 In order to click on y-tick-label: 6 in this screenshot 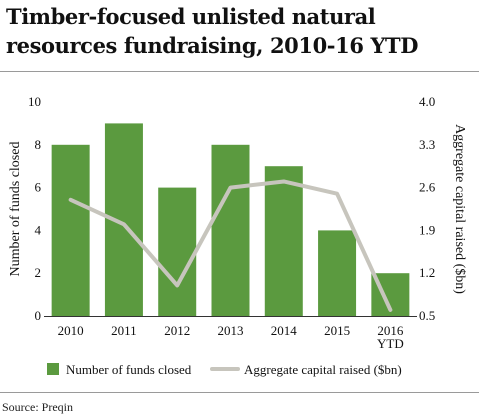, I will do `click(38, 187)`.